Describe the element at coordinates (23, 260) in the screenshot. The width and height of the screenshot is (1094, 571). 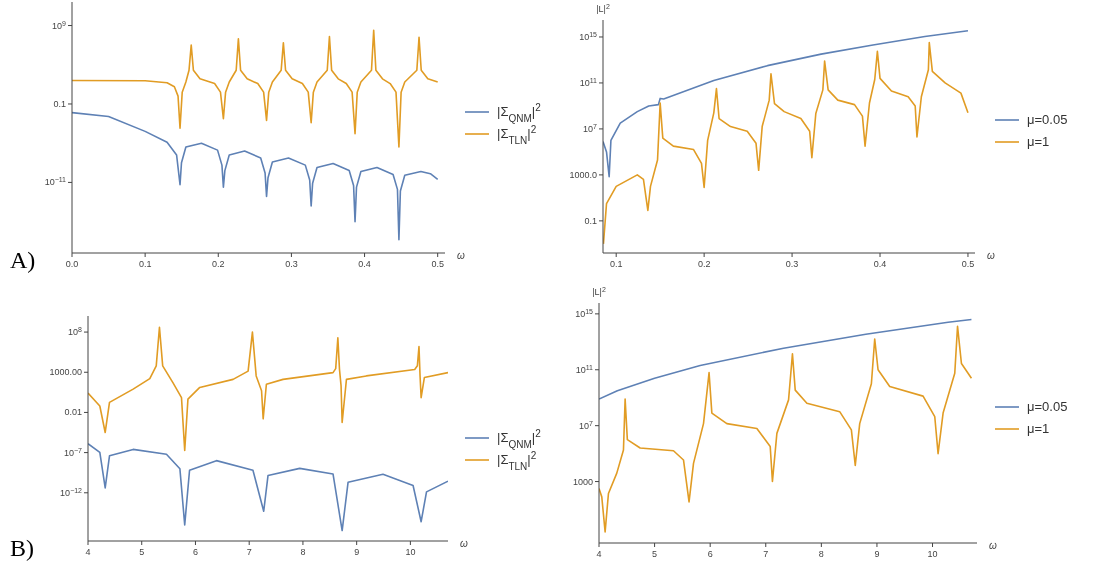
I see `text: A)` at that location.